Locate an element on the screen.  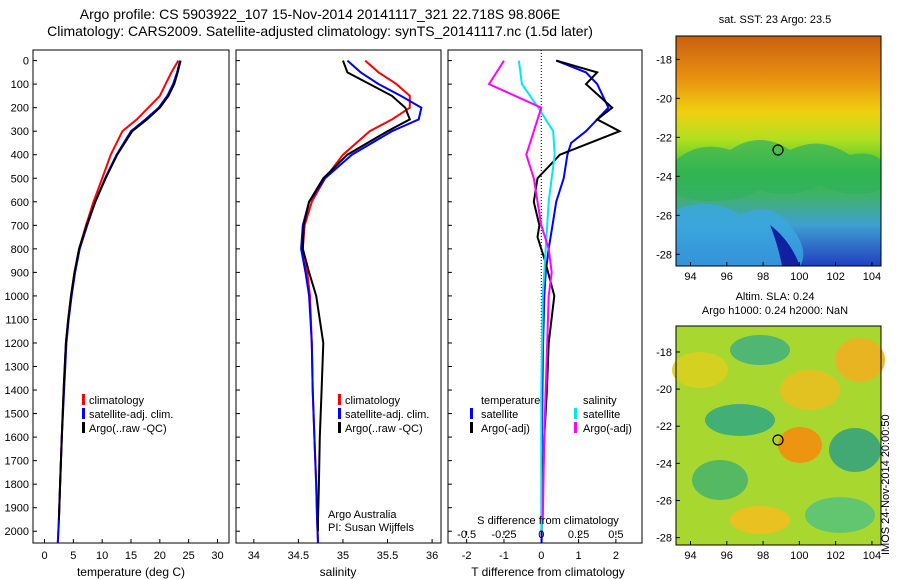
x-tick-label: 35.5 is located at coordinates (387, 556).